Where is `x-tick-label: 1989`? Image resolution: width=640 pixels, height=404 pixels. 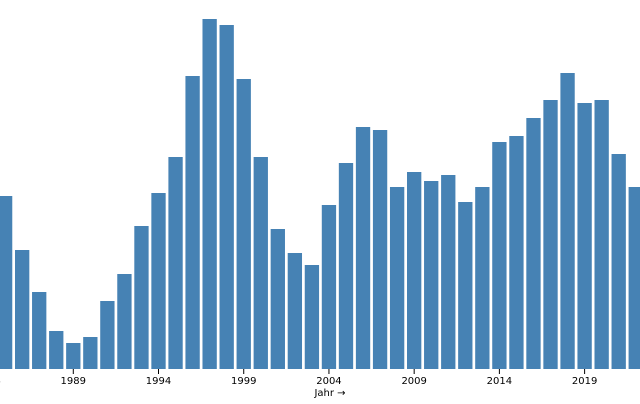 x-tick-label: 1989 is located at coordinates (73, 381).